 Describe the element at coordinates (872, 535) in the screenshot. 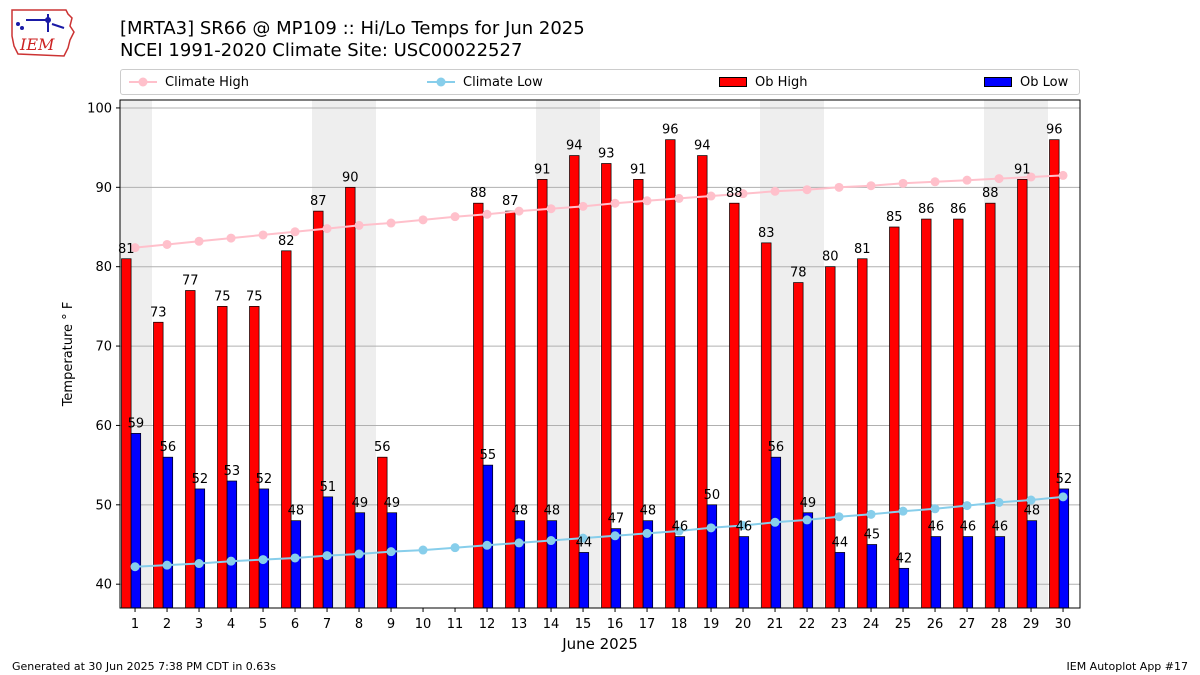

I see `ob-low-label-day-24: 45` at that location.